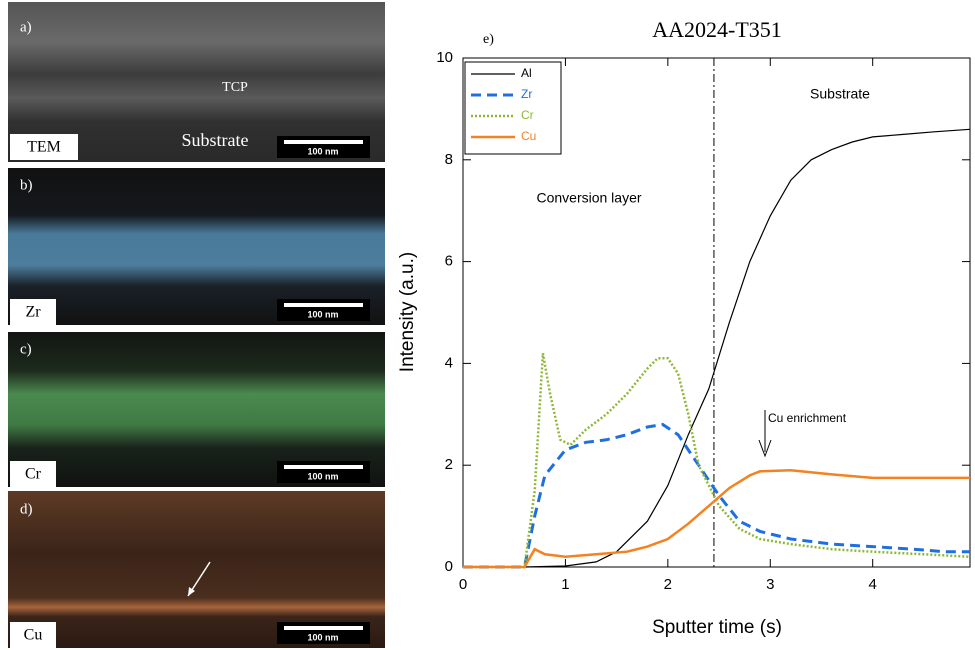  What do you see at coordinates (449, 362) in the screenshot?
I see `y-tick-label: 4` at bounding box center [449, 362].